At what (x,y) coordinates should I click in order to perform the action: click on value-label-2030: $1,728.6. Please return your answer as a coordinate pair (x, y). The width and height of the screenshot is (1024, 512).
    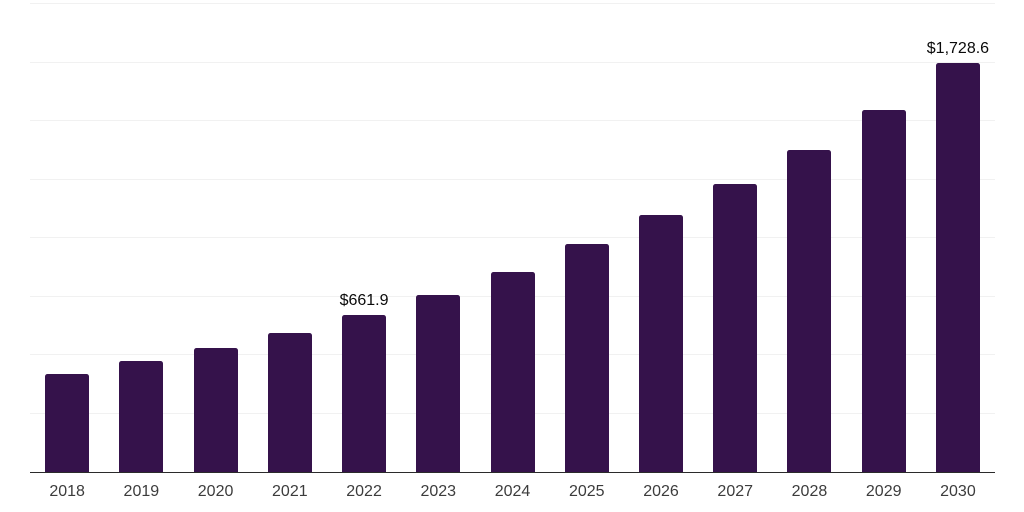
    Looking at the image, I should click on (958, 49).